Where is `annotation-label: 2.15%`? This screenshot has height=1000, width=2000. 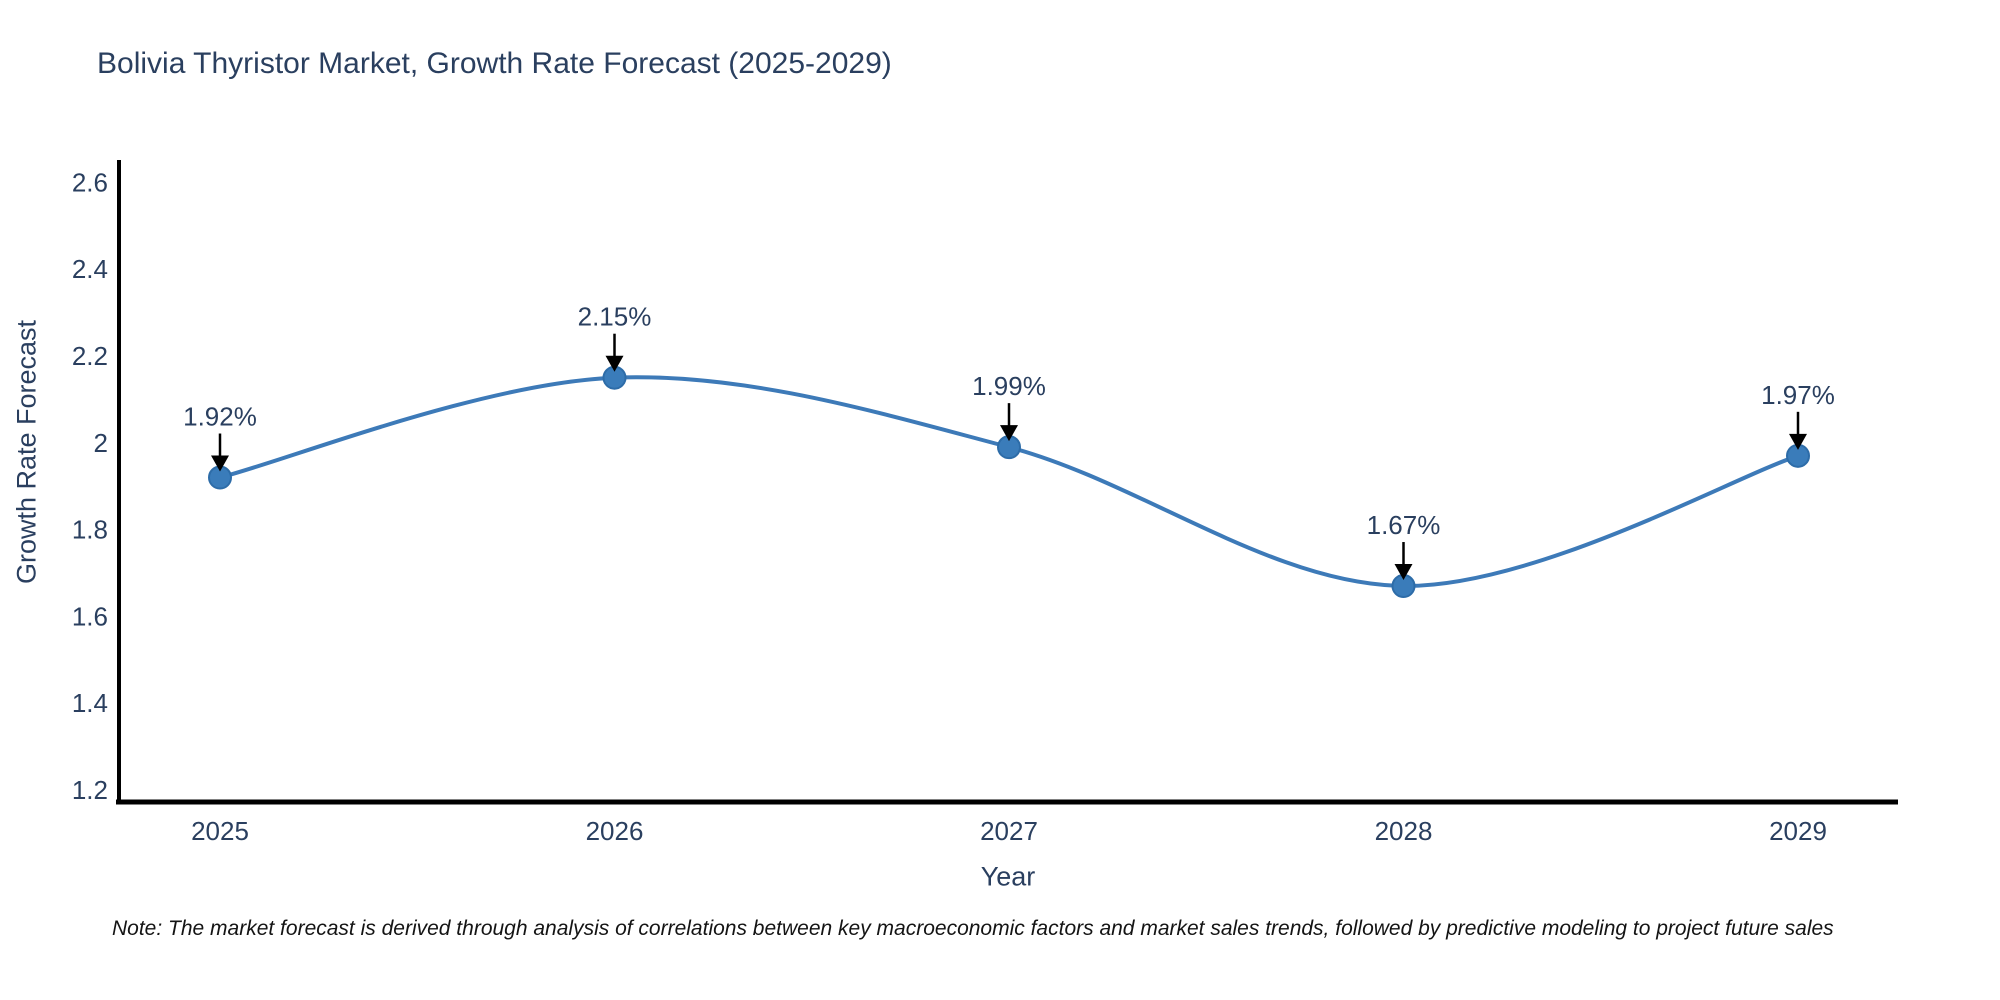 annotation-label: 2.15% is located at coordinates (615, 317).